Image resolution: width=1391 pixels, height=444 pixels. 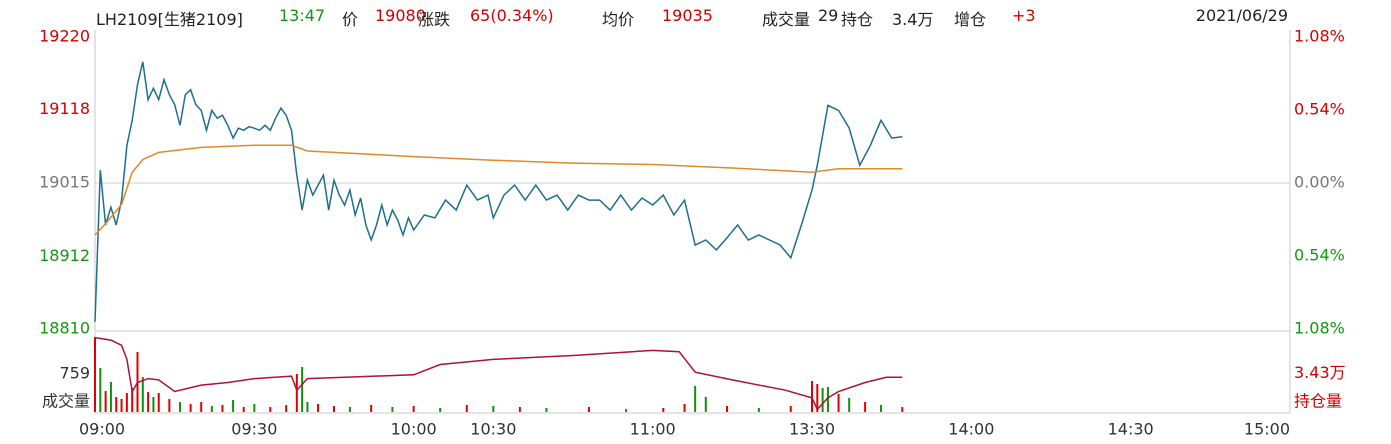 What do you see at coordinates (828, 15) in the screenshot?
I see `volume: 29` at bounding box center [828, 15].